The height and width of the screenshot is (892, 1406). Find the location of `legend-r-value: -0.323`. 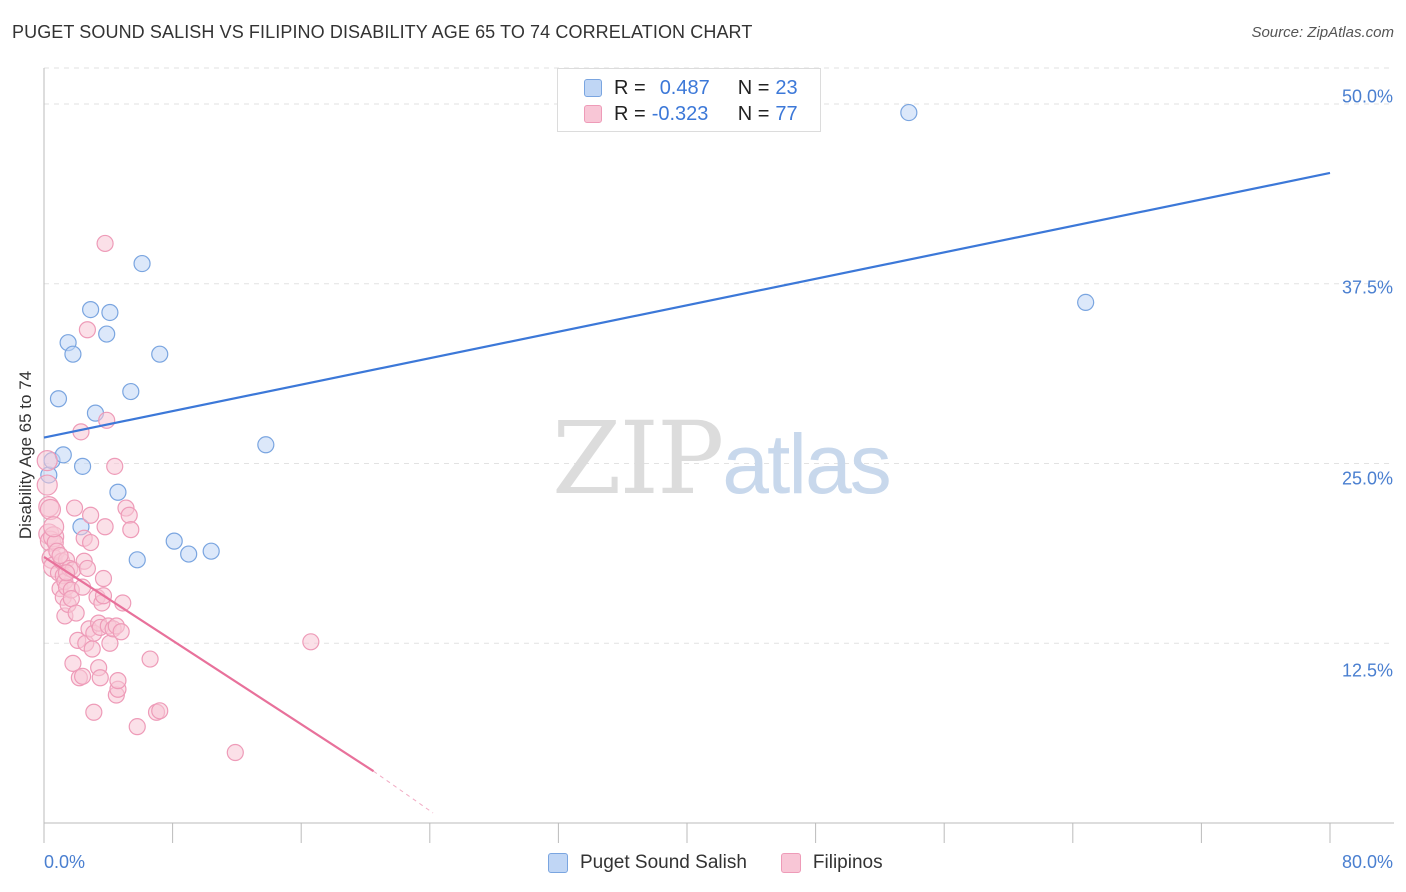

legend-r-value: -0.323 is located at coordinates (680, 113).